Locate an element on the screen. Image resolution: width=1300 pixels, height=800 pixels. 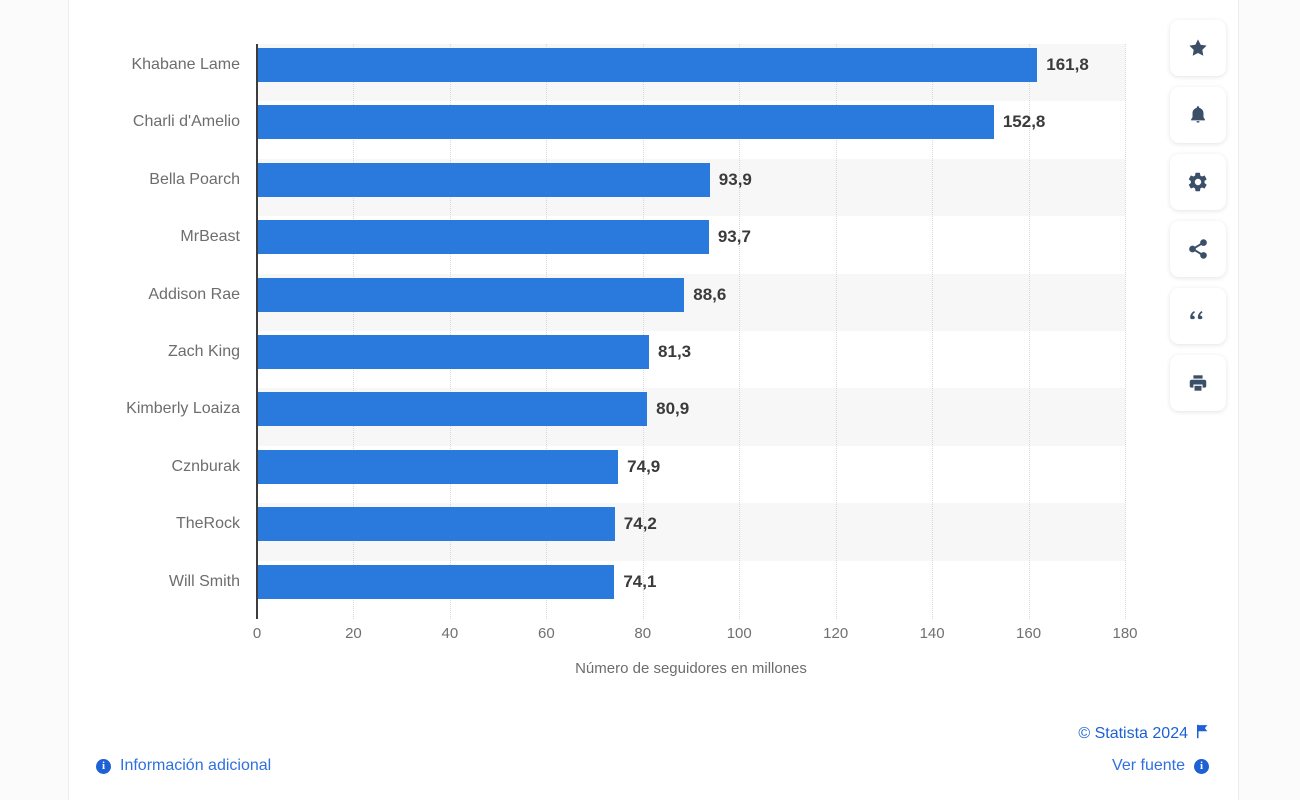
additional-info-link: i Información adicional is located at coordinates (183, 766).